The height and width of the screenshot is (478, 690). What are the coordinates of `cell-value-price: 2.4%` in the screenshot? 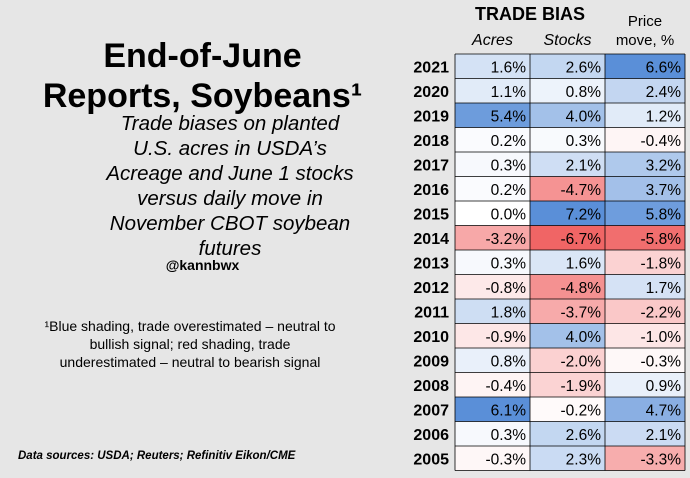 It's located at (664, 92).